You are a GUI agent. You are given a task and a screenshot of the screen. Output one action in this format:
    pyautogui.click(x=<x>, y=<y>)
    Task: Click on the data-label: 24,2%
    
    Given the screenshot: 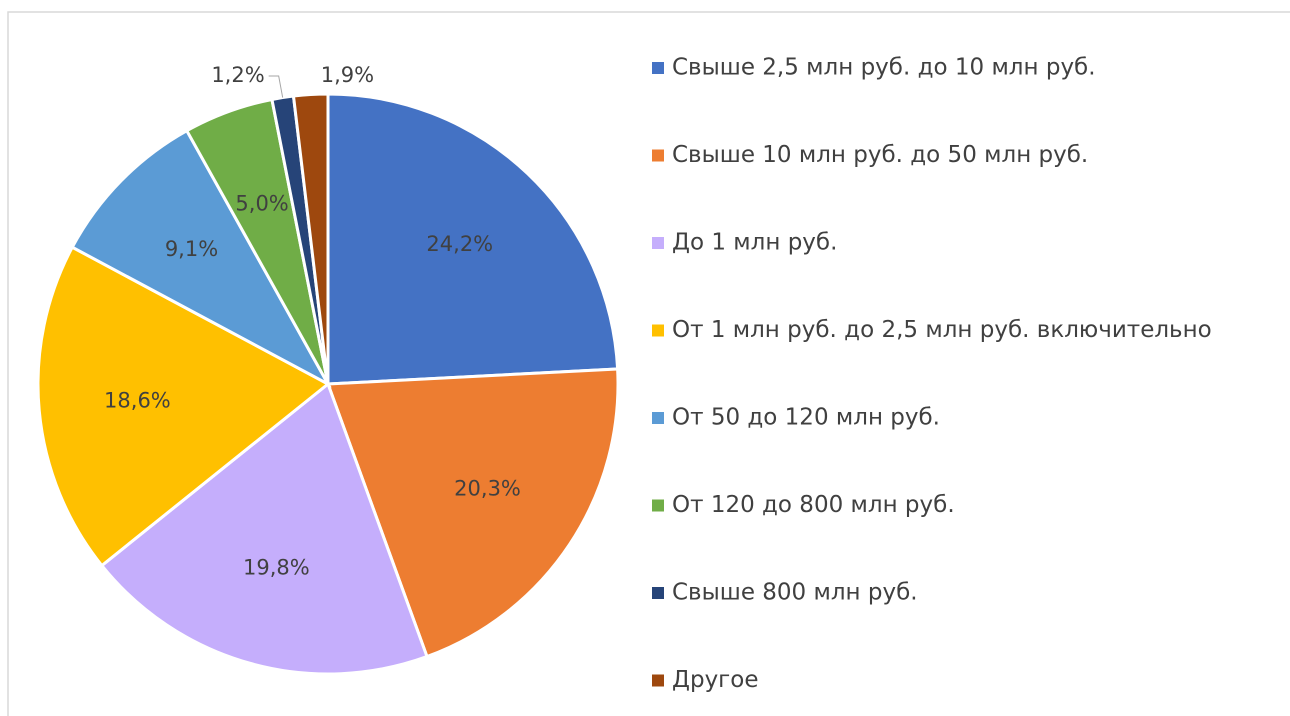 What is the action you would take?
    pyautogui.click(x=459, y=244)
    